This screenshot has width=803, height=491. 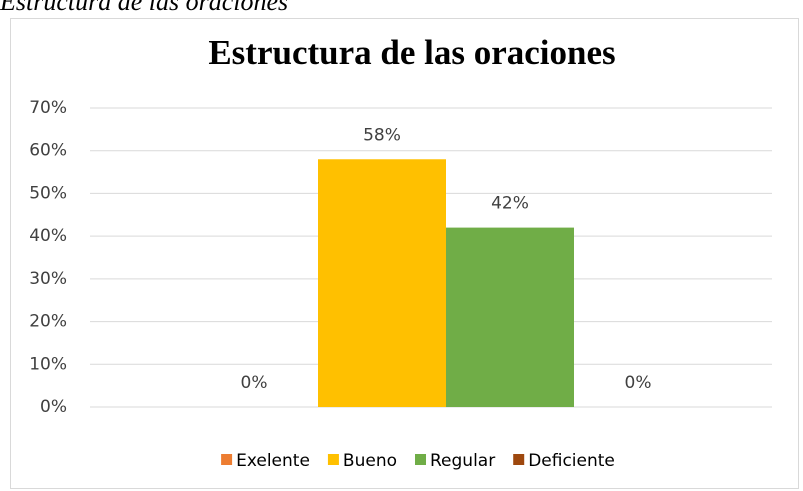 I want to click on legend-label: Bueno, so click(x=370, y=461).